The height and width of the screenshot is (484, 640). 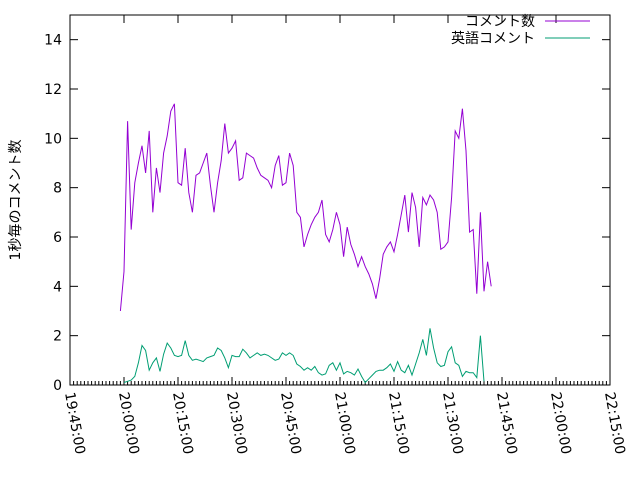 I want to click on y-tick-label: 12, so click(x=53, y=90).